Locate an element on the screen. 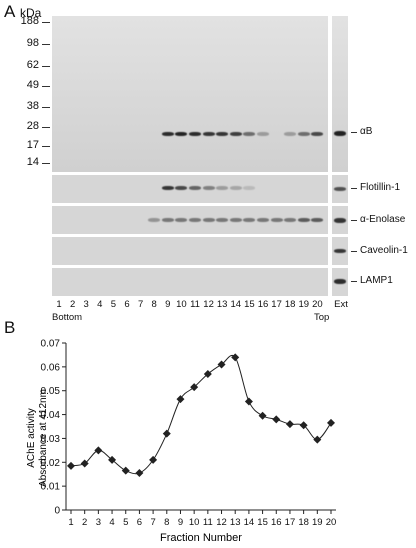 The width and height of the screenshot is (416, 548). lane-number: 20 is located at coordinates (317, 304).